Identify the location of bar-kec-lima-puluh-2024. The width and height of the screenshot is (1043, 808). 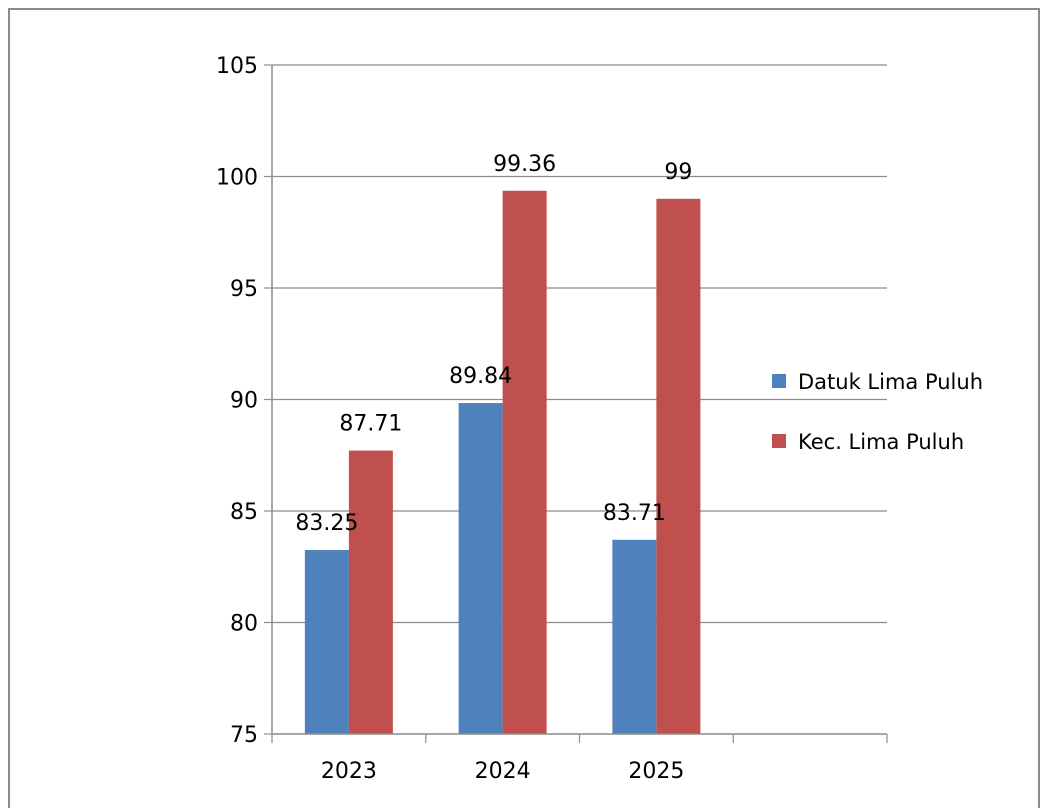
(524, 462).